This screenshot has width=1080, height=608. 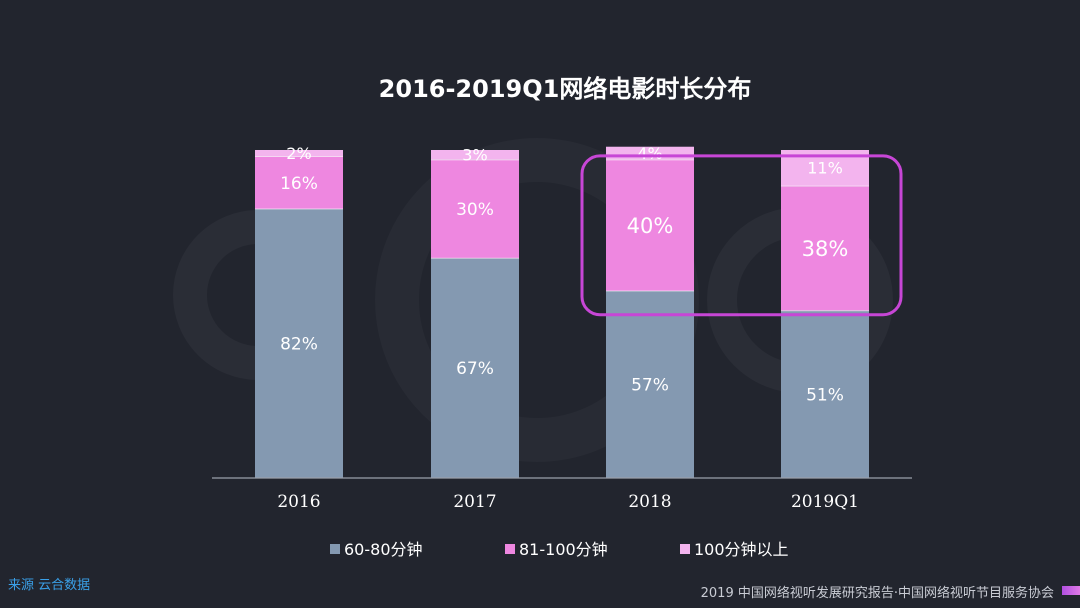 I want to click on bar-segment-2018-s1, so click(x=650, y=225).